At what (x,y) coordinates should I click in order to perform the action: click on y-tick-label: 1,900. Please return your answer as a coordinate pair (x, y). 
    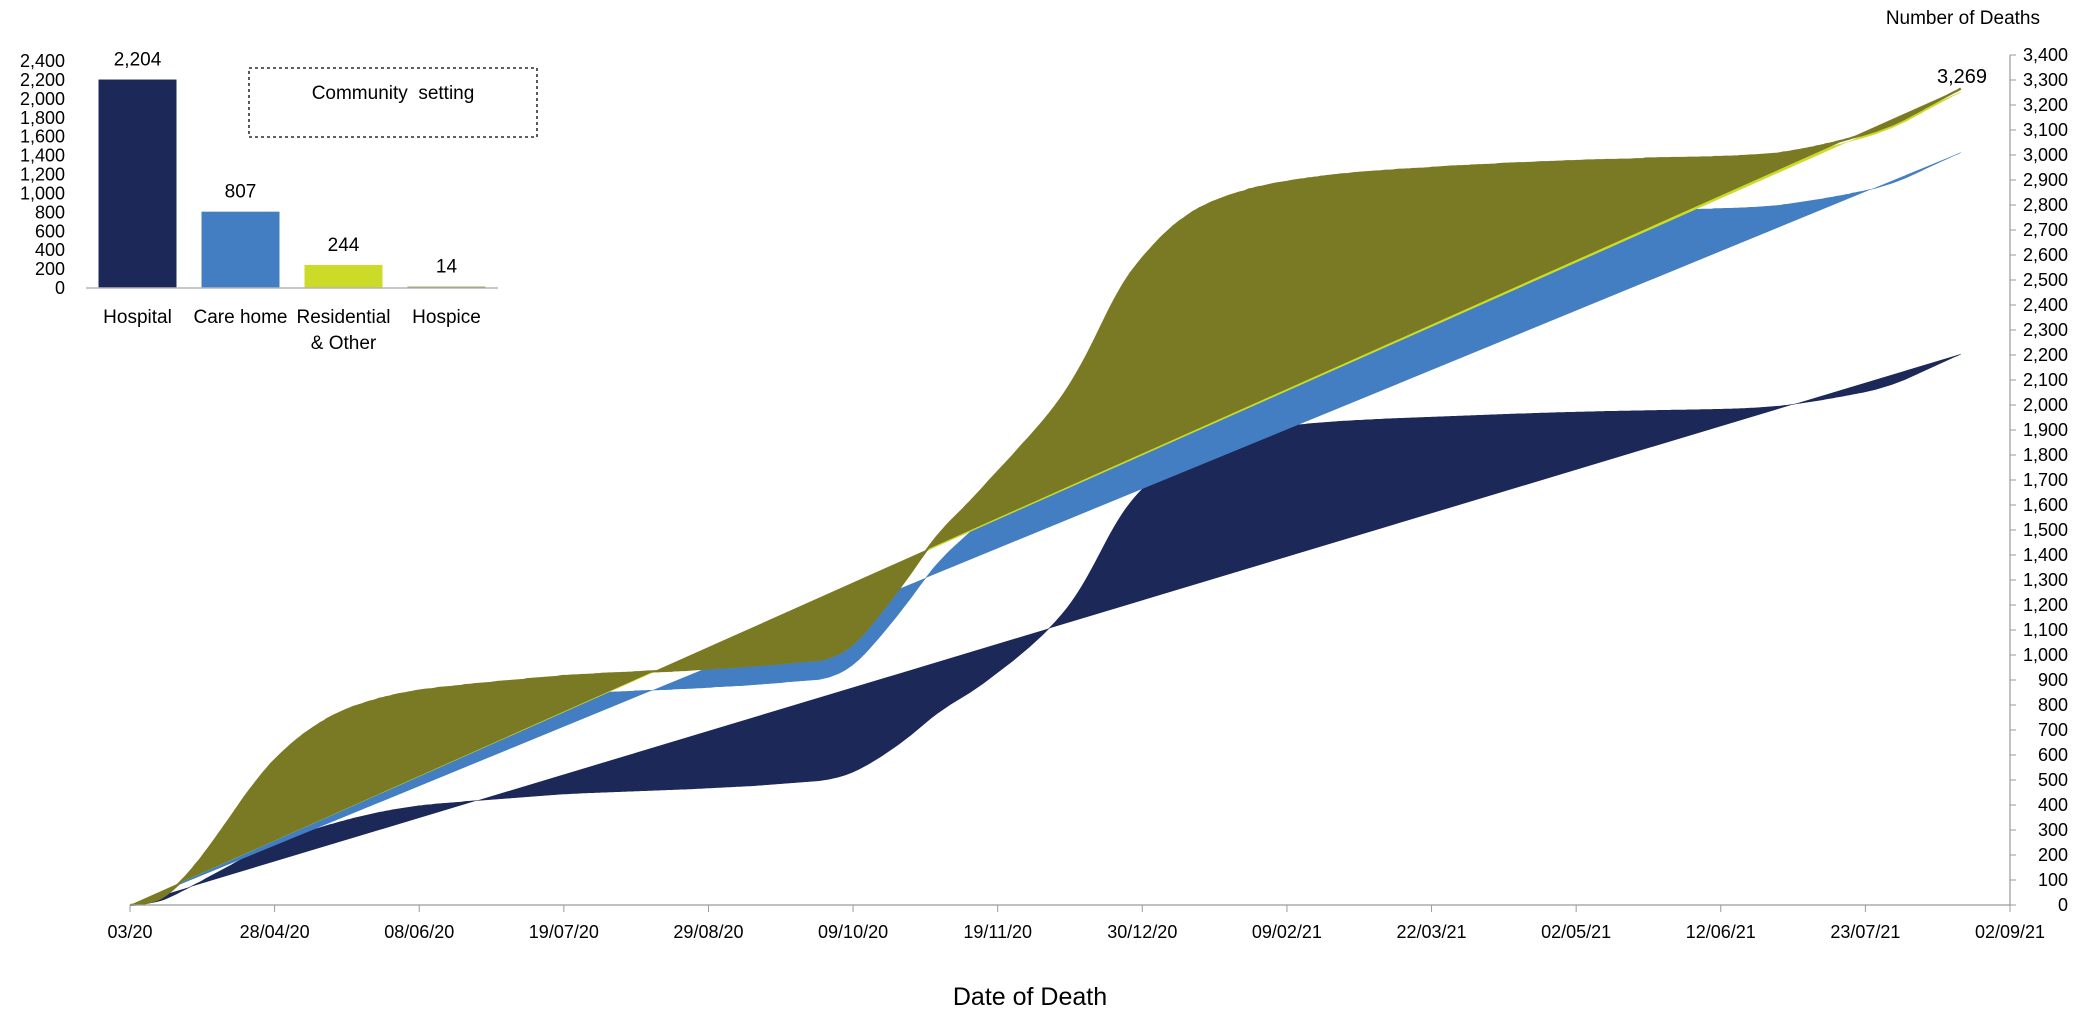
    Looking at the image, I should click on (2045, 430).